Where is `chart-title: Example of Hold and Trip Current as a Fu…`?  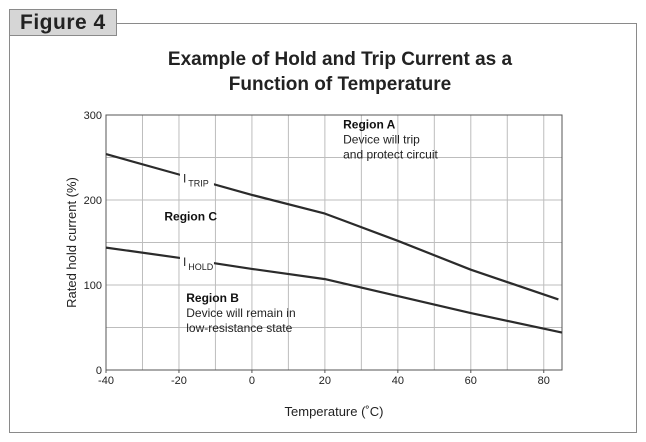 chart-title: Example of Hold and Trip Current as a Fu… is located at coordinates (340, 72).